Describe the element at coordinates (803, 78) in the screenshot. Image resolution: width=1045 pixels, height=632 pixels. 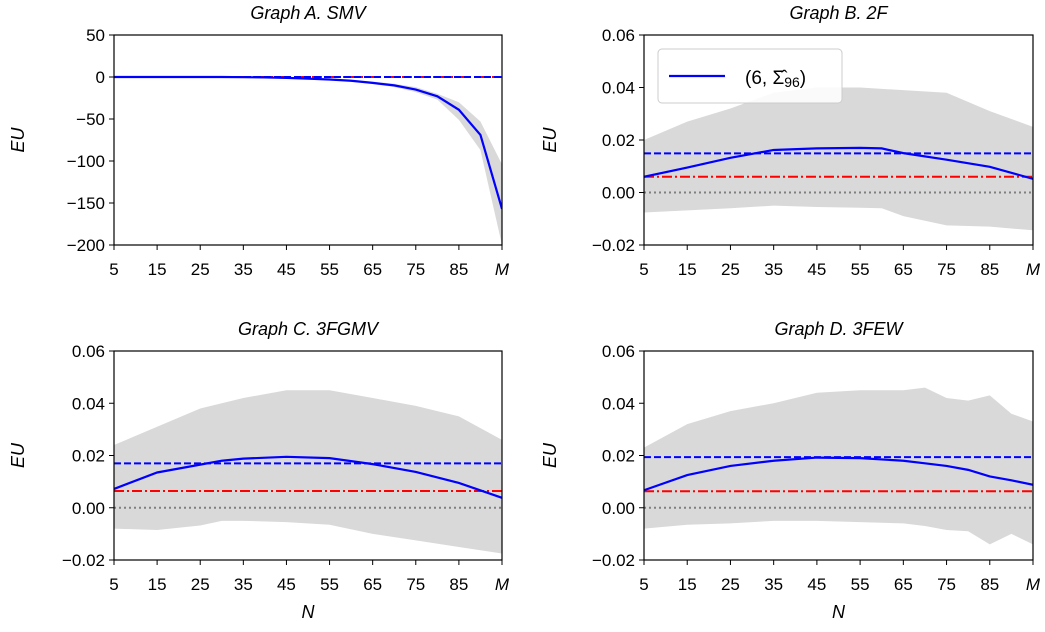
I see `legend-text-close: )` at that location.